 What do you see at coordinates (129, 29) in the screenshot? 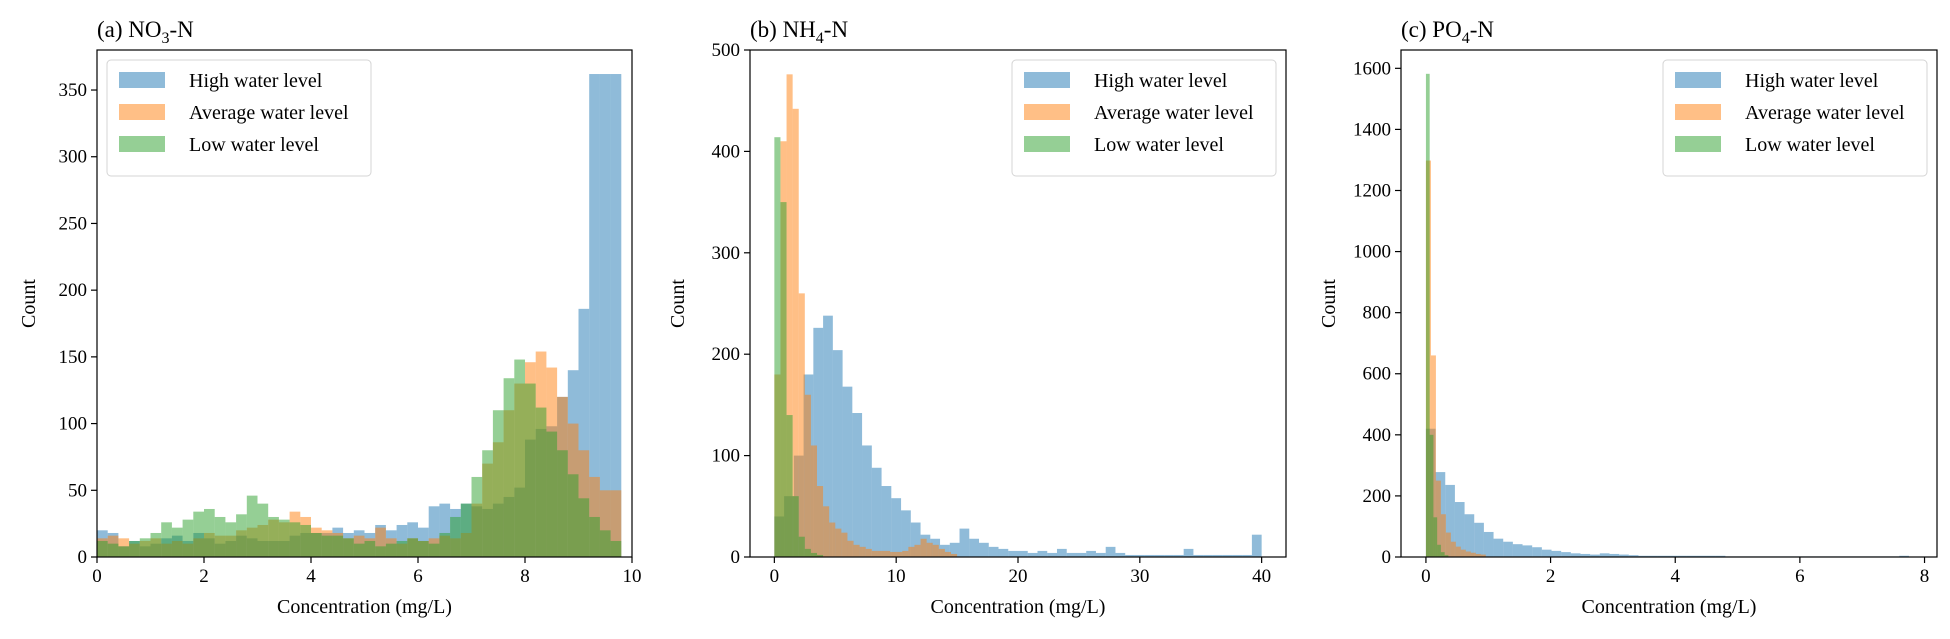
I see `title-prefix: (a) NO` at bounding box center [129, 29].